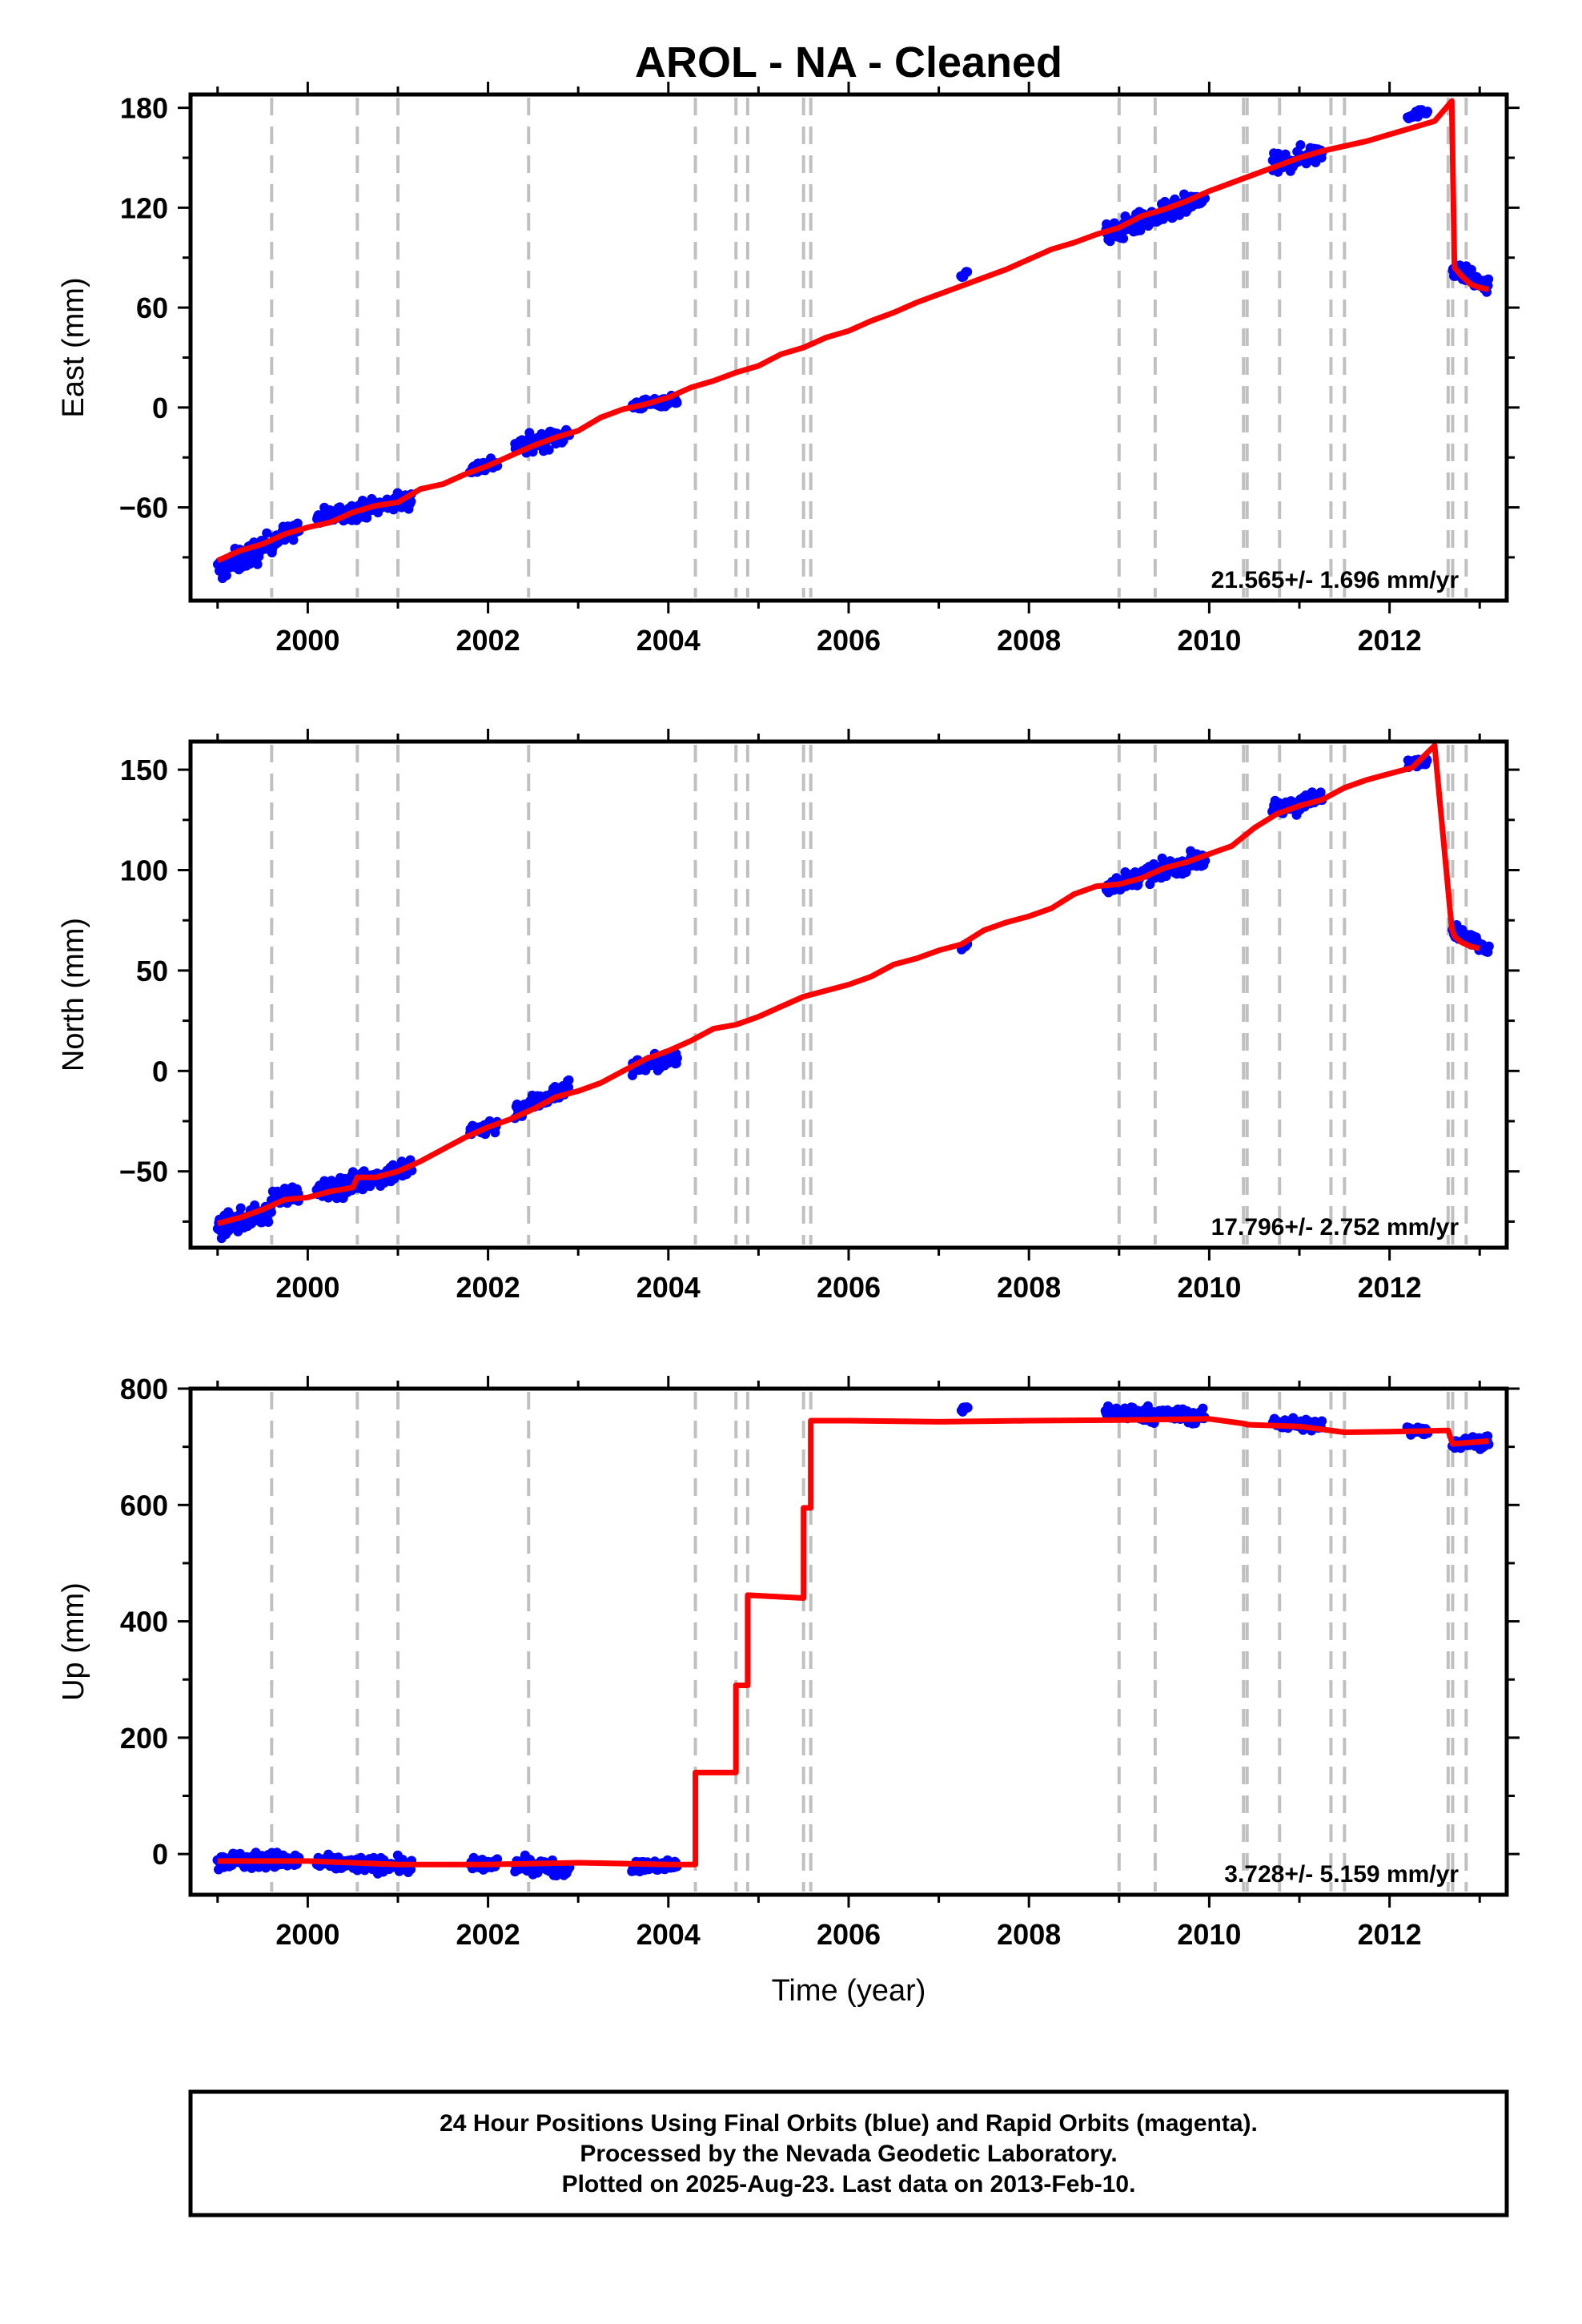 This screenshot has height=2324, width=1582. I want to click on figure-title: AROL - NA - Cleaned, so click(848, 62).